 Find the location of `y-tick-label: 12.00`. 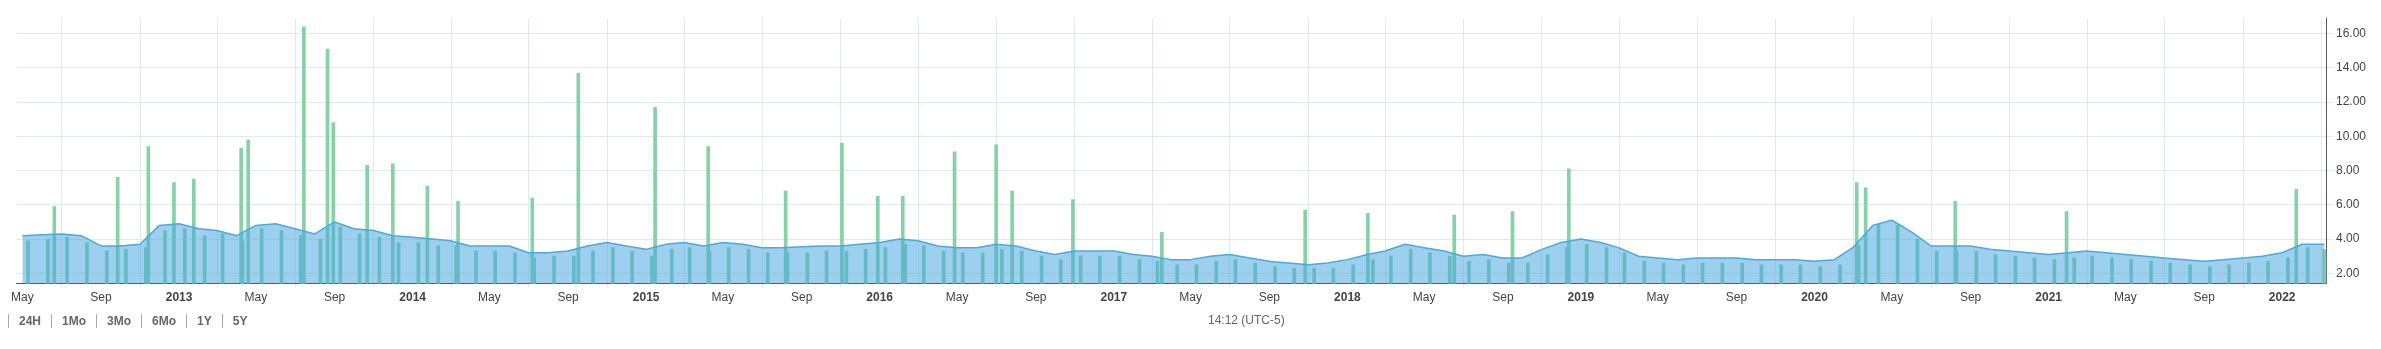

y-tick-label: 12.00 is located at coordinates (2351, 101).